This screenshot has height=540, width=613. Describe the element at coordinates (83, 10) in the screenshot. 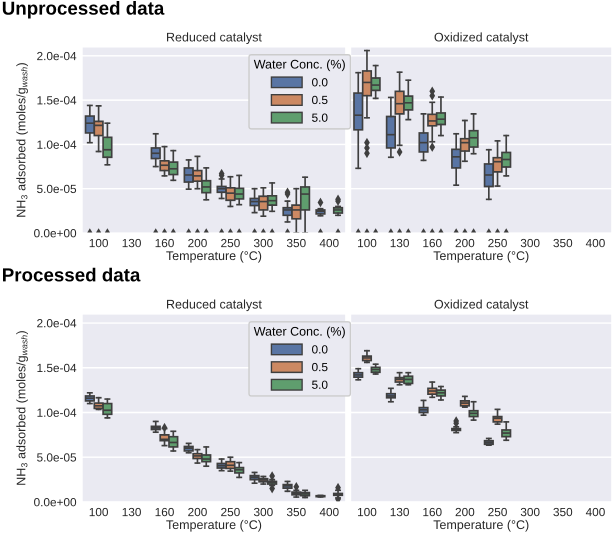

I see `text: Unprocessed data` at that location.